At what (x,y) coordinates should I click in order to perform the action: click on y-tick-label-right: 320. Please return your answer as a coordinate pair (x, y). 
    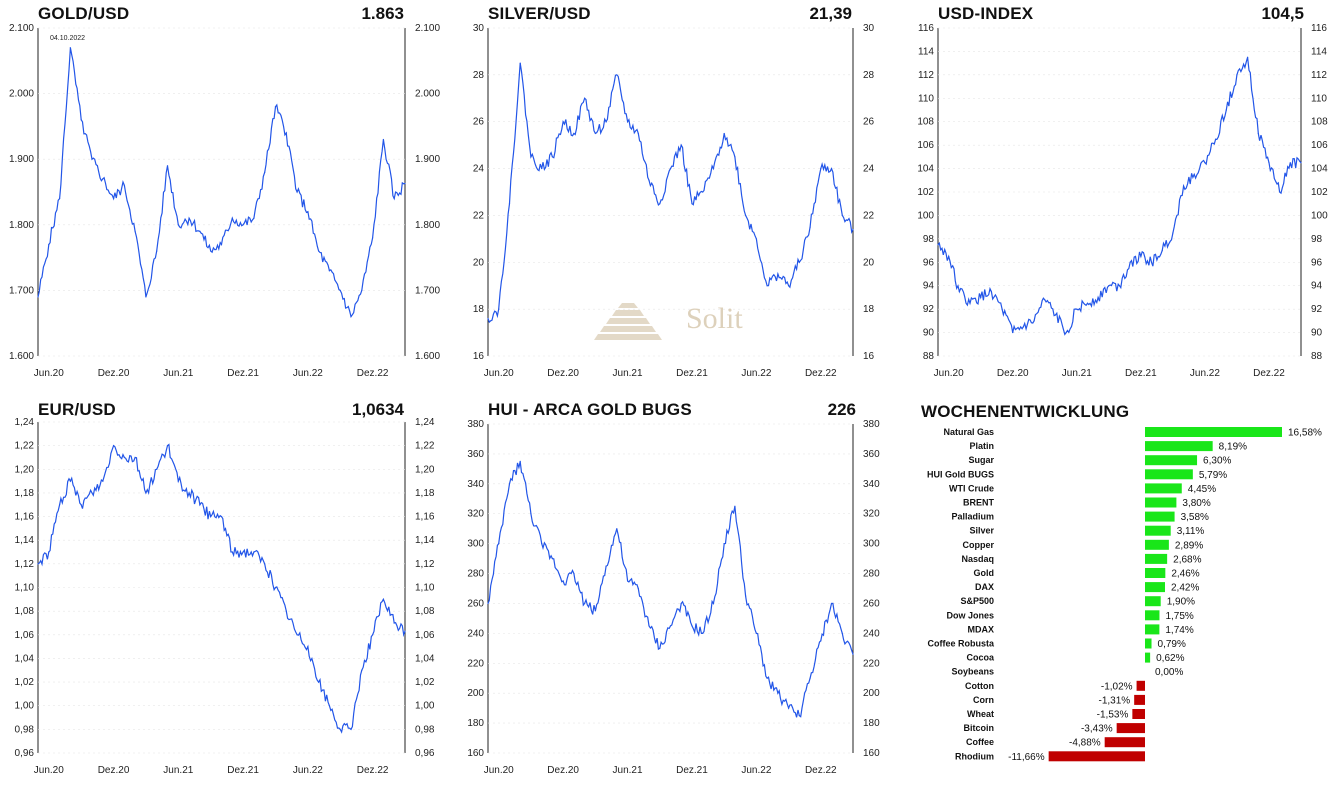
    Looking at the image, I should click on (871, 514).